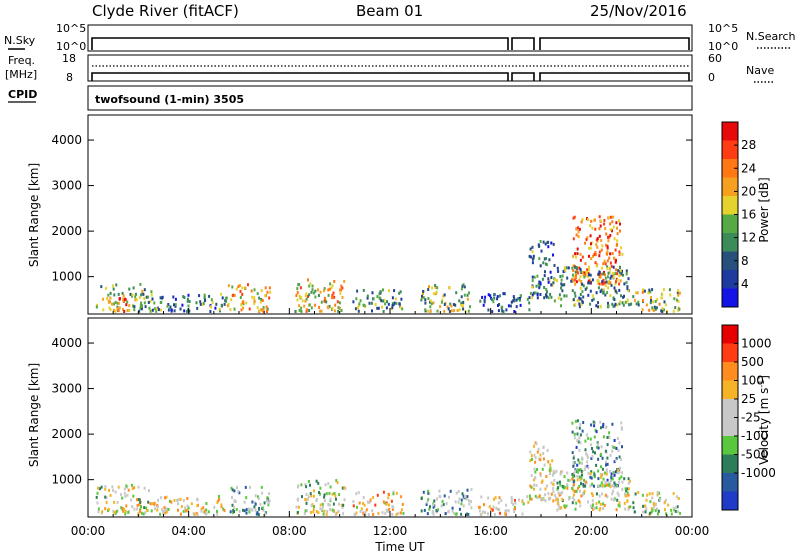  What do you see at coordinates (745, 284) in the screenshot?
I see `colorbar-tick-label: 4` at bounding box center [745, 284].